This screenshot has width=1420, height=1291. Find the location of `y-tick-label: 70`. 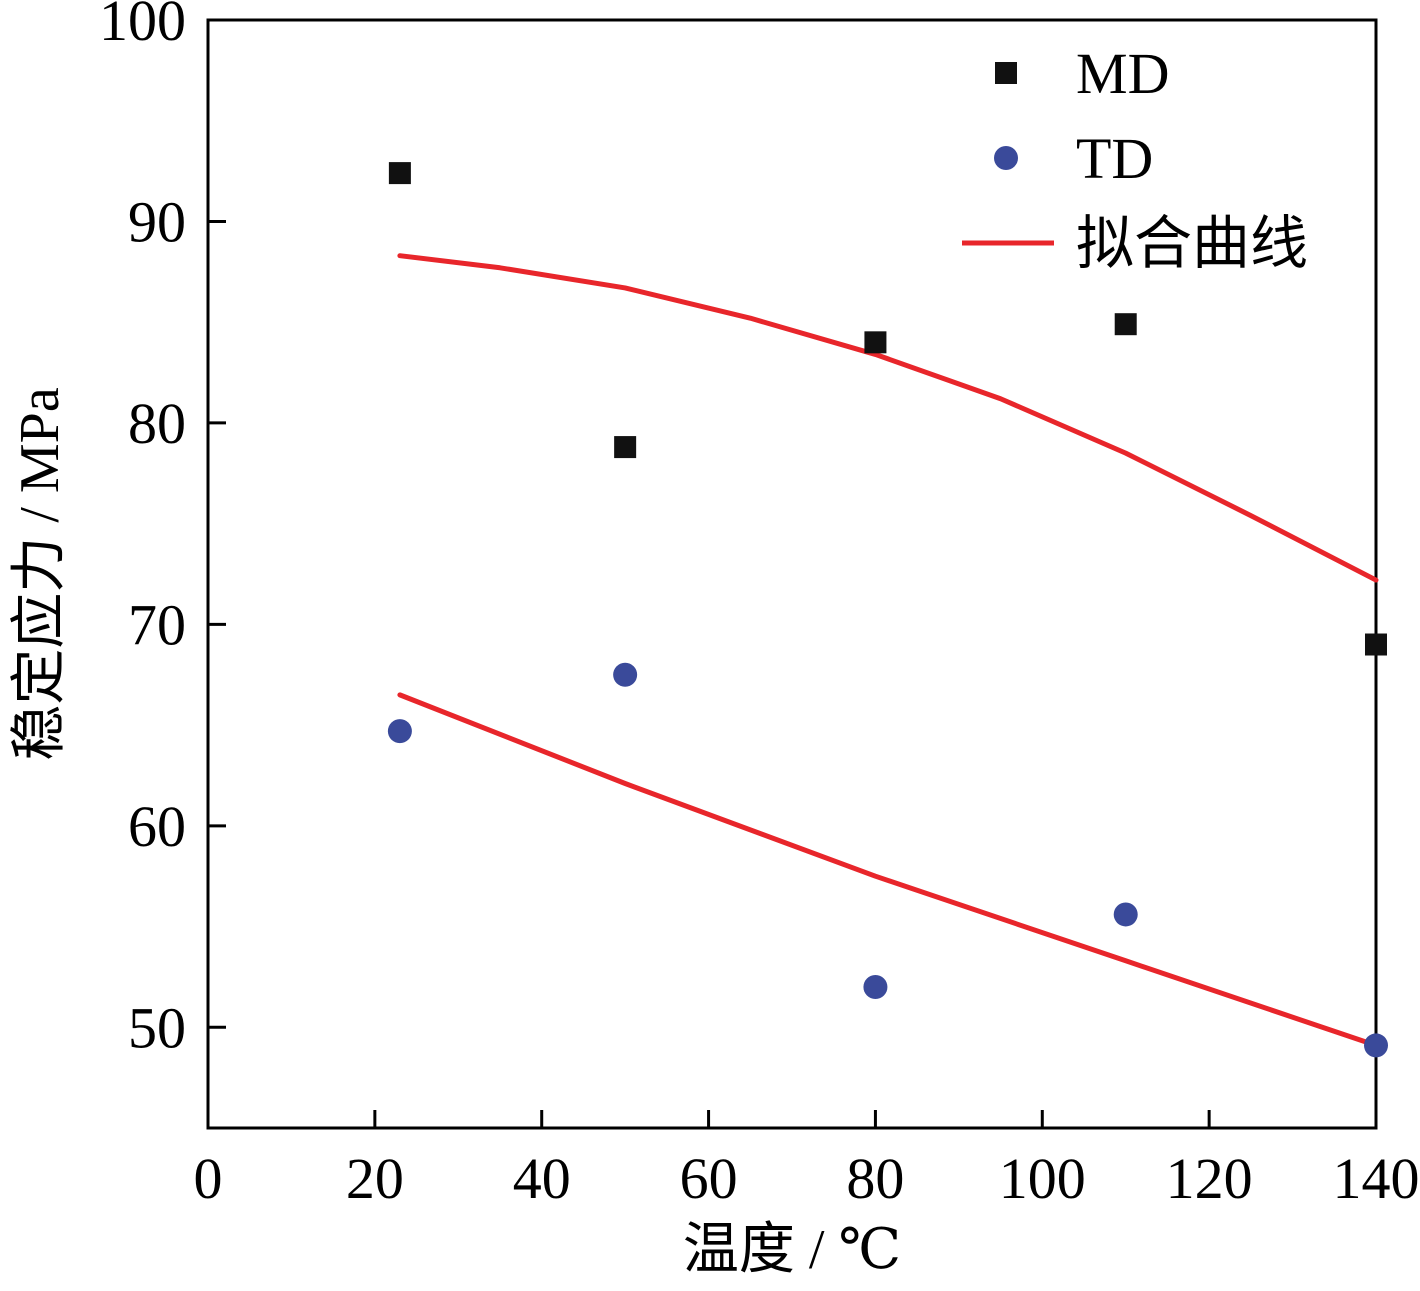

y-tick-label: 70 is located at coordinates (157, 624).